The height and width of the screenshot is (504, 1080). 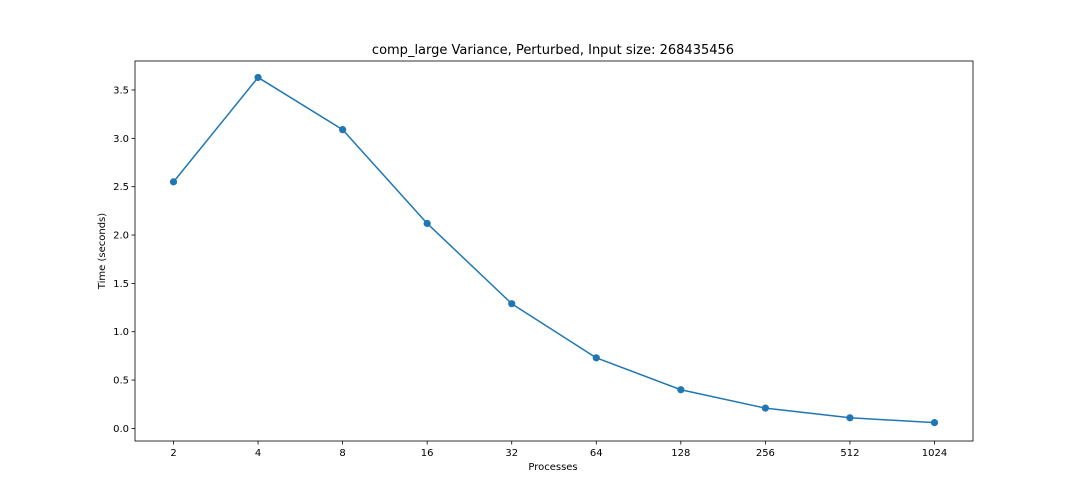 I want to click on y-tick-label: 2.5, so click(x=121, y=187).